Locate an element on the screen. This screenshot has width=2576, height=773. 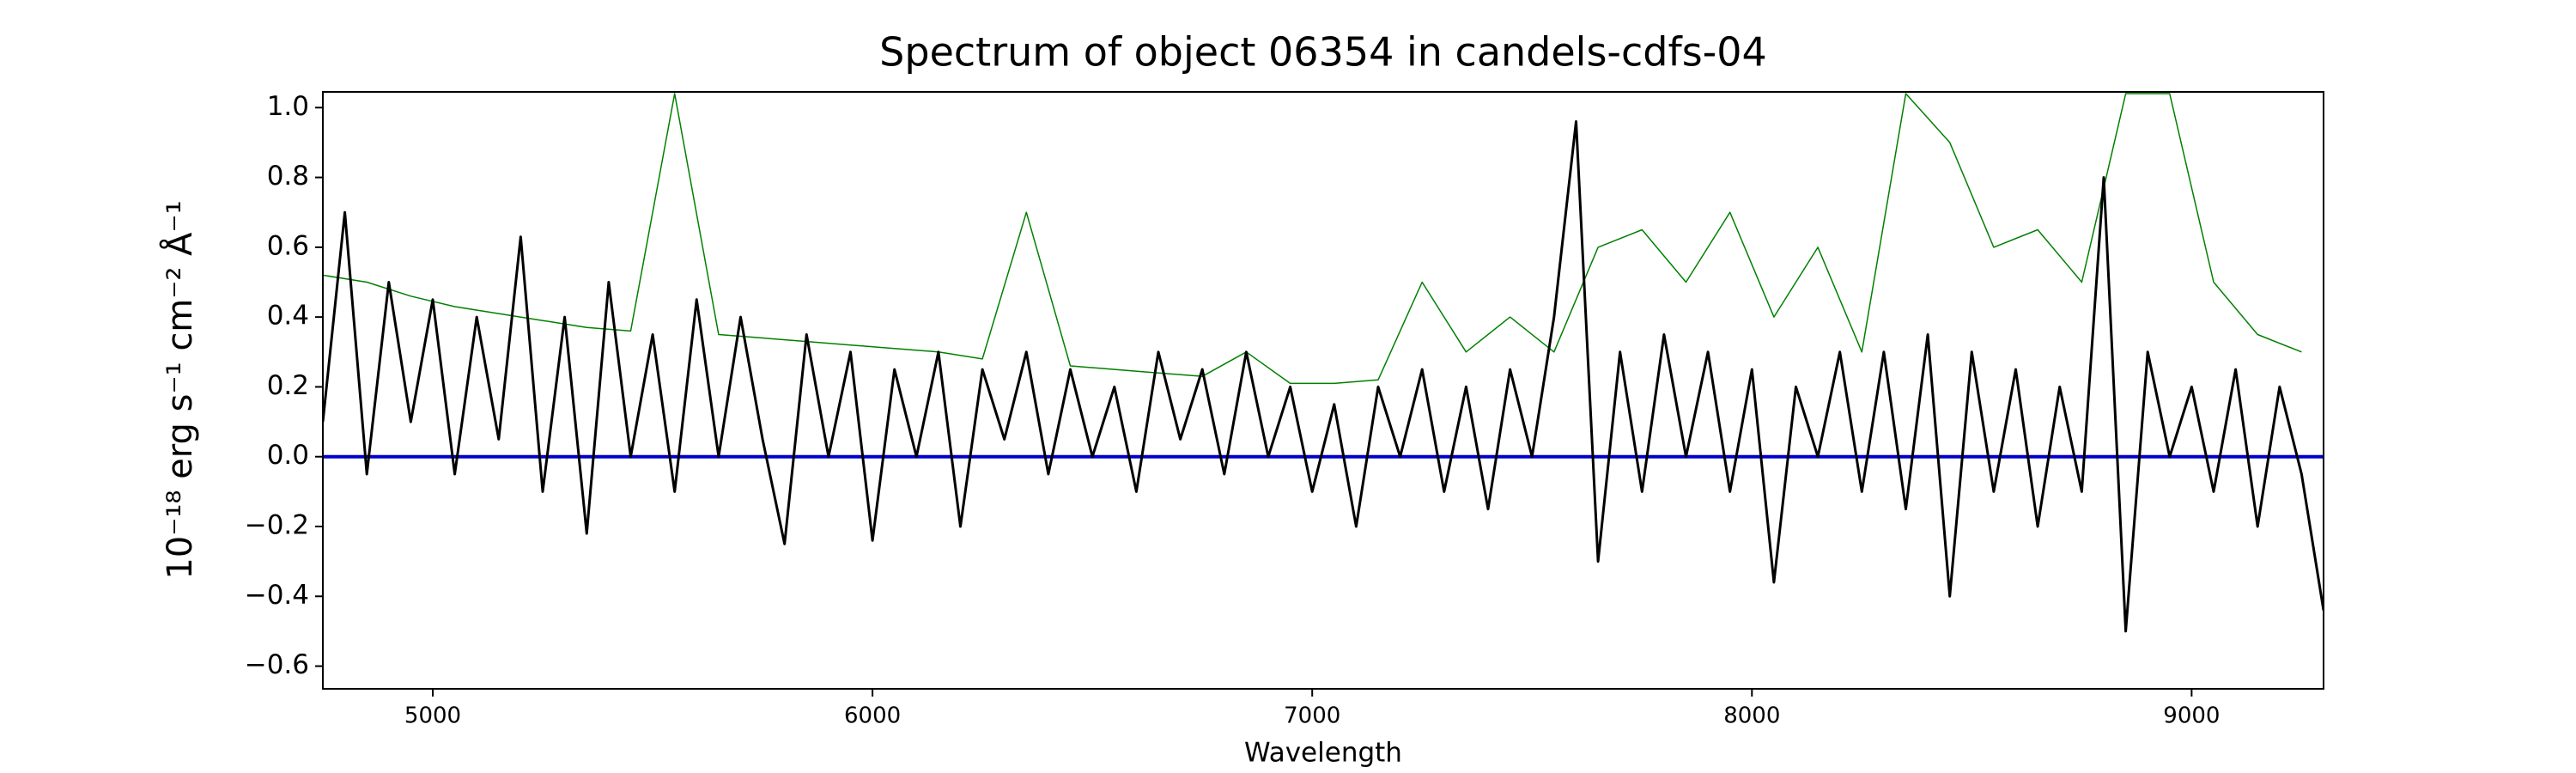
y-tick-label: −0.2 is located at coordinates (277, 525).